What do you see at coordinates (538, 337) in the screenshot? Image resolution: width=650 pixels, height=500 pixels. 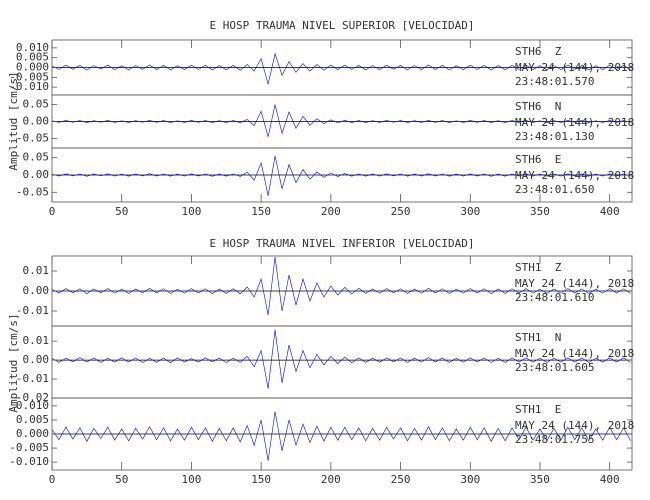 I see `station-label: STH1 N` at bounding box center [538, 337].